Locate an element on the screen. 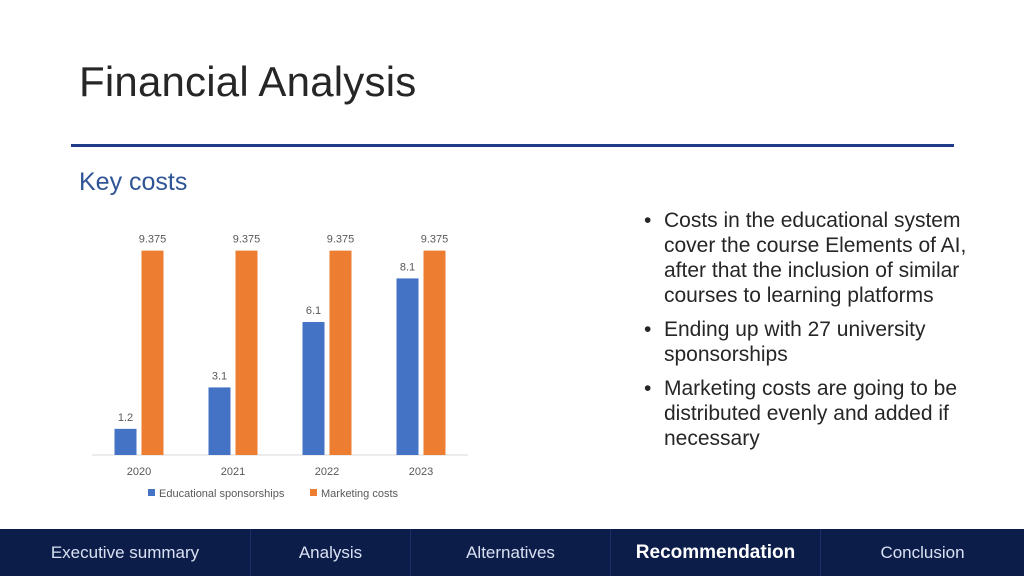 This screenshot has width=1024, height=576. data-label: 3.1 is located at coordinates (219, 376).